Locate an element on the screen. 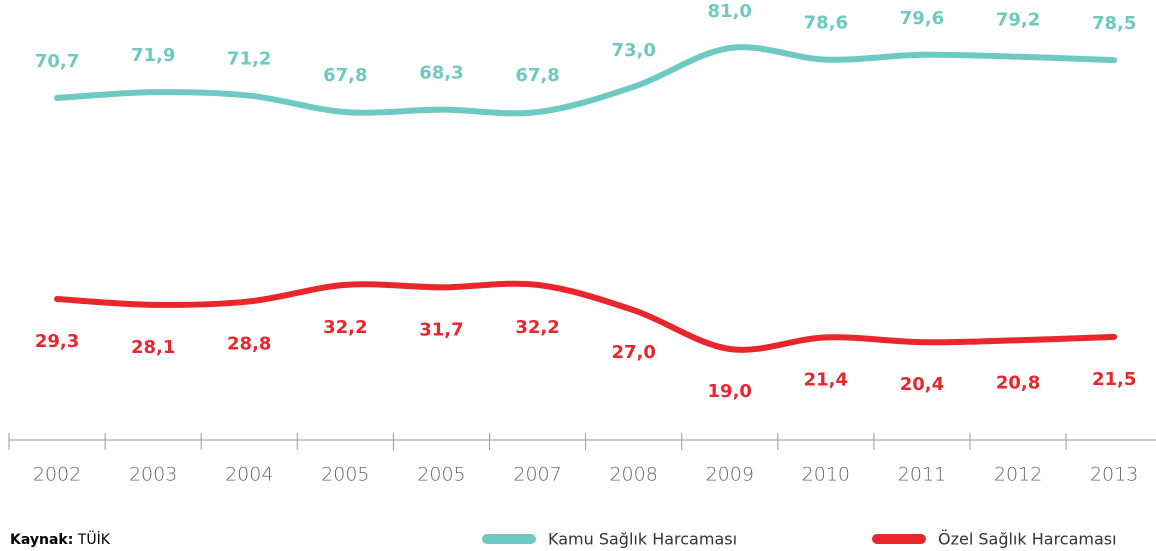 The height and width of the screenshot is (551, 1156). value-label: 79,2 is located at coordinates (1018, 20).